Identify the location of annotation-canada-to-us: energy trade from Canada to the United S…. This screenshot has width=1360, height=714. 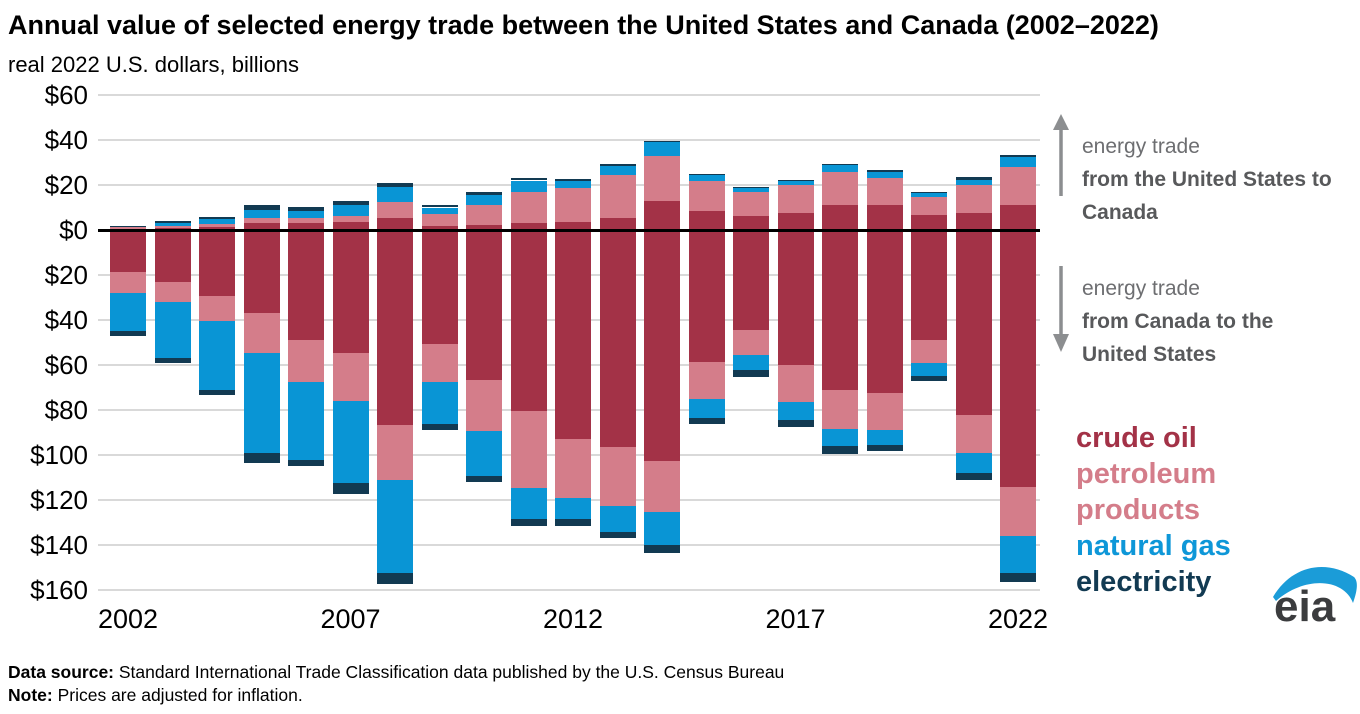
(1209, 321).